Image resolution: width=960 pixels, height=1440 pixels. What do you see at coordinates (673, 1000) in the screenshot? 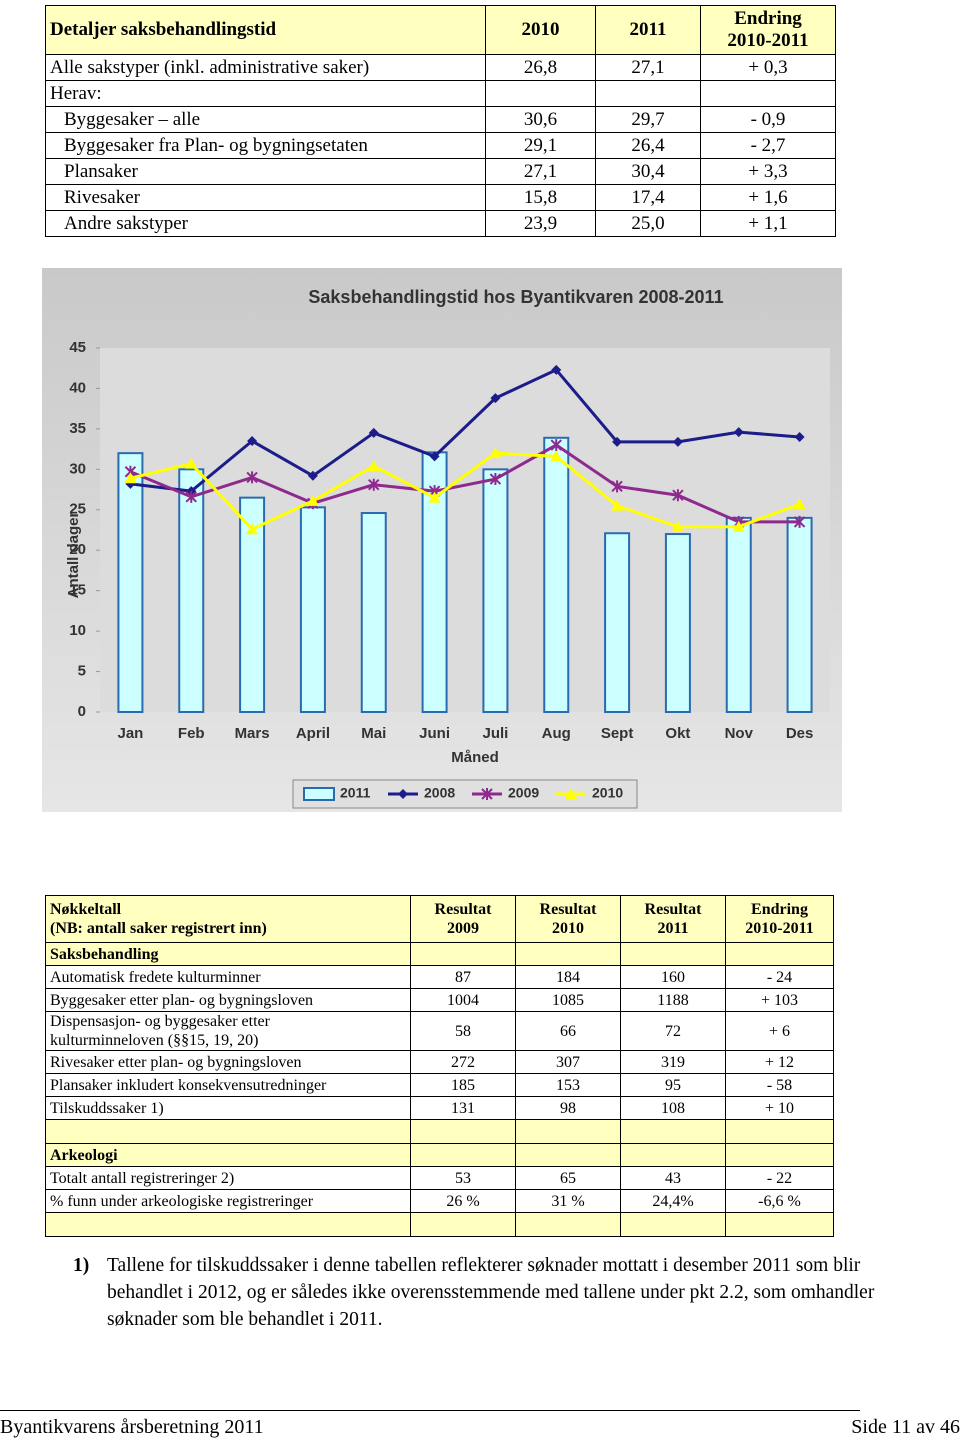
I see `table-cell: 1188` at bounding box center [673, 1000].